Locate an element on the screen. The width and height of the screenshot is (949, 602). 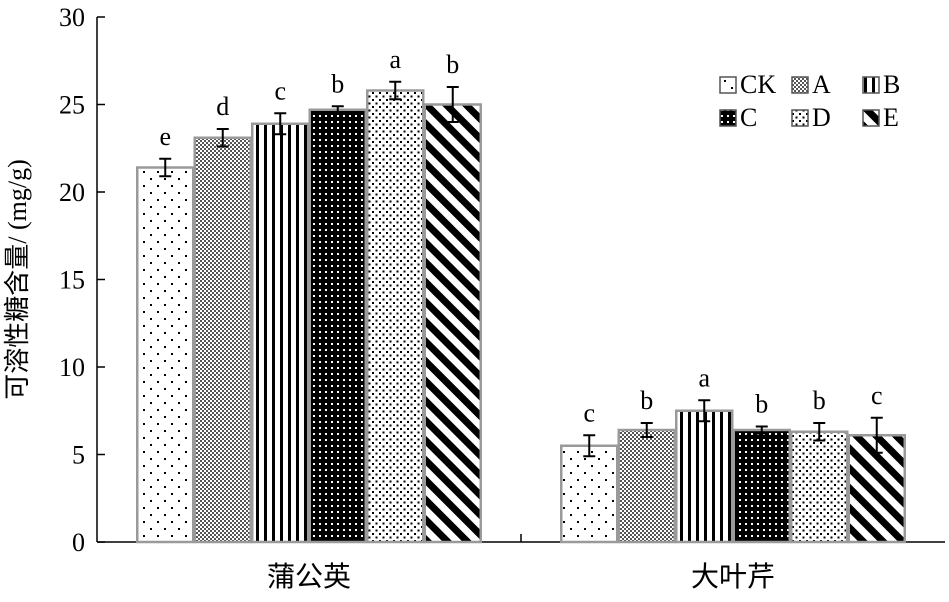
legend-label: E is located at coordinates (891, 117).